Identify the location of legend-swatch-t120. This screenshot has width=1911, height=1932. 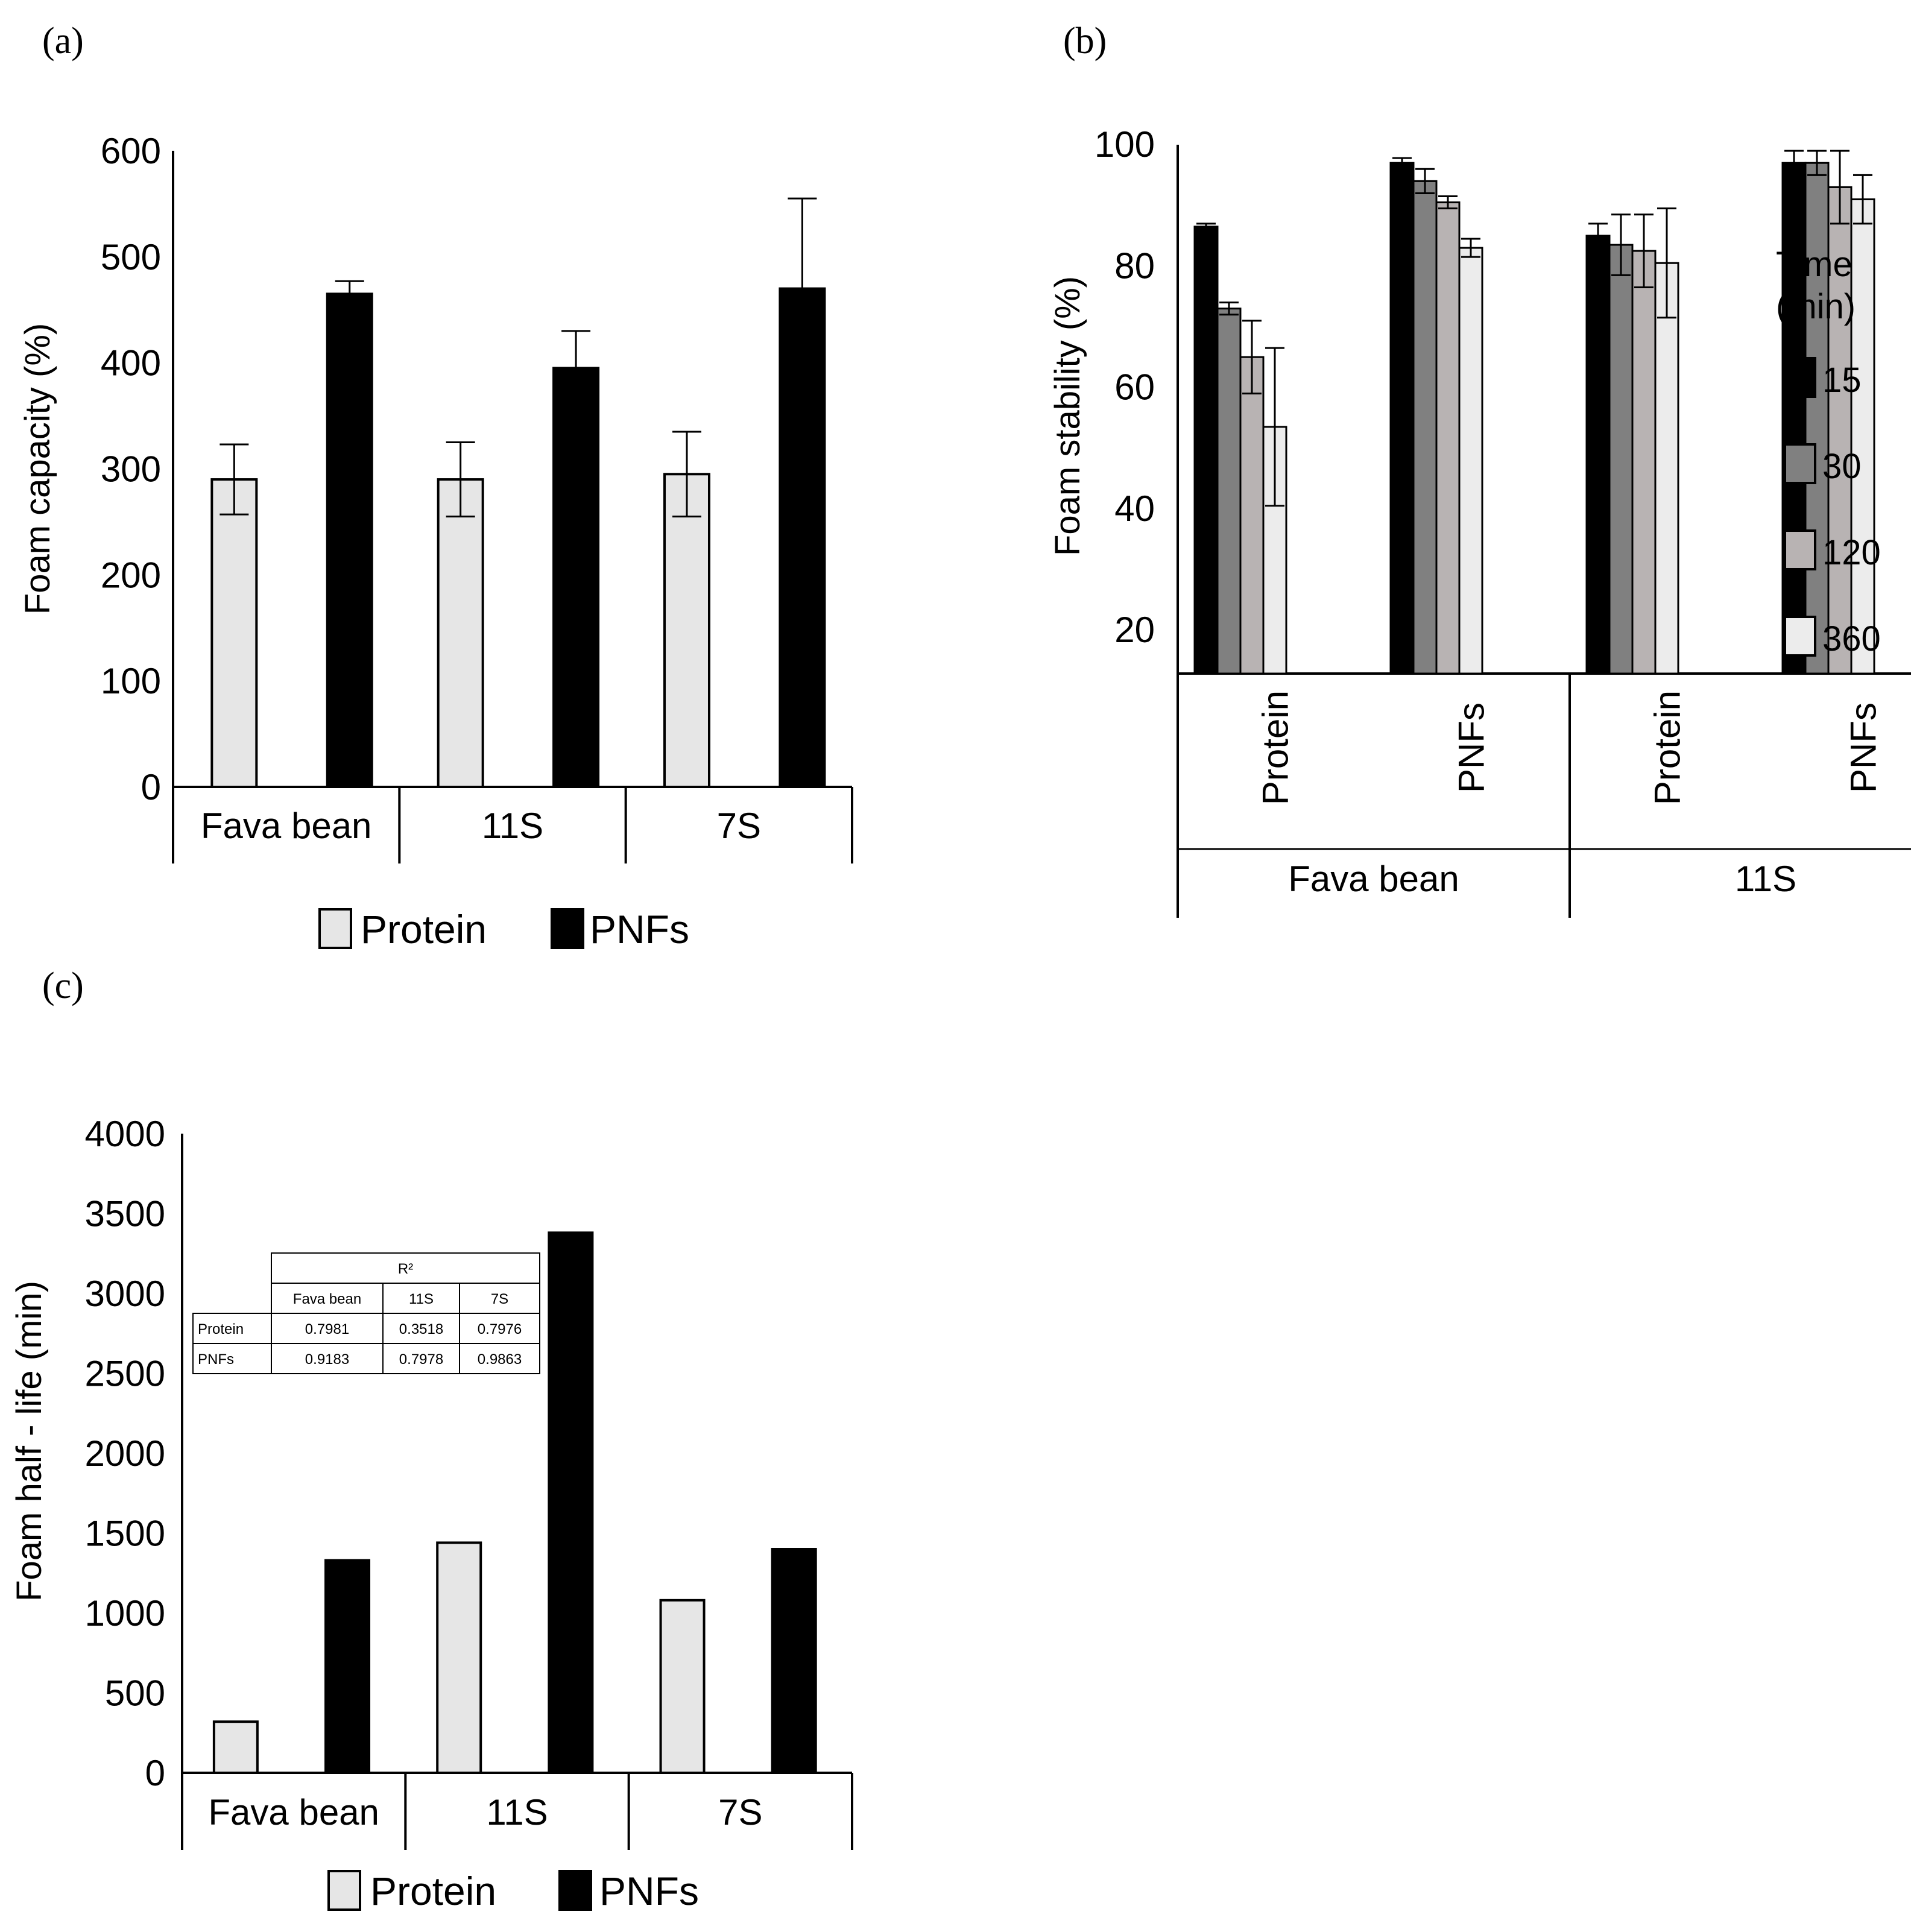
(1800, 549).